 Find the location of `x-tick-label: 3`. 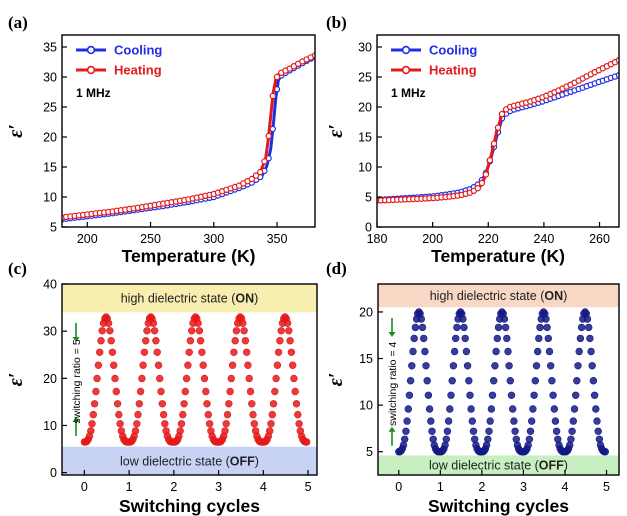

x-tick-label: 3 is located at coordinates (218, 487).